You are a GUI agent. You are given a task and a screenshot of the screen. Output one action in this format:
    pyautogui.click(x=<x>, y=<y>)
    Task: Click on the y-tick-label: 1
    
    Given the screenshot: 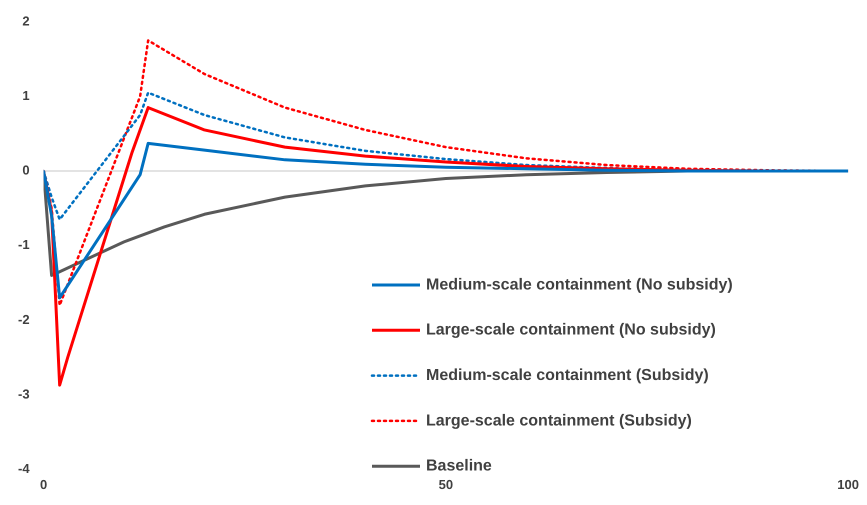 What is the action you would take?
    pyautogui.click(x=26, y=95)
    